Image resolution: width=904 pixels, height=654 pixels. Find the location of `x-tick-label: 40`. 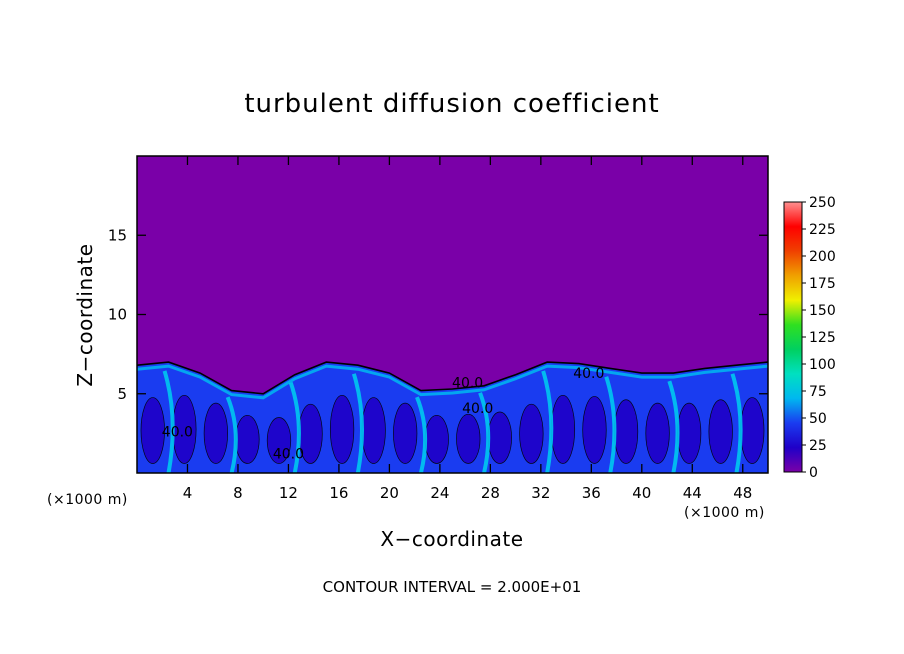

x-tick-label: 40 is located at coordinates (641, 493).